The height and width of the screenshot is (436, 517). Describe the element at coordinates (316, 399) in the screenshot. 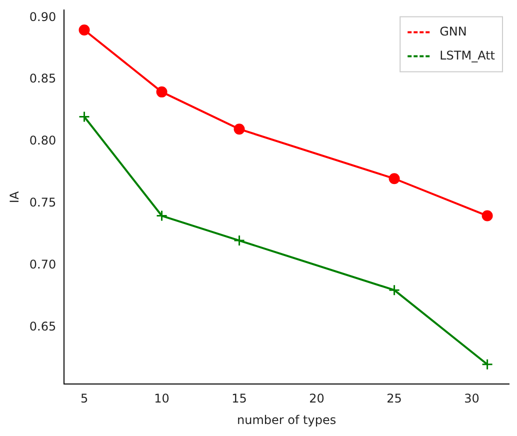

I see `x-tick-label: 20` at that location.